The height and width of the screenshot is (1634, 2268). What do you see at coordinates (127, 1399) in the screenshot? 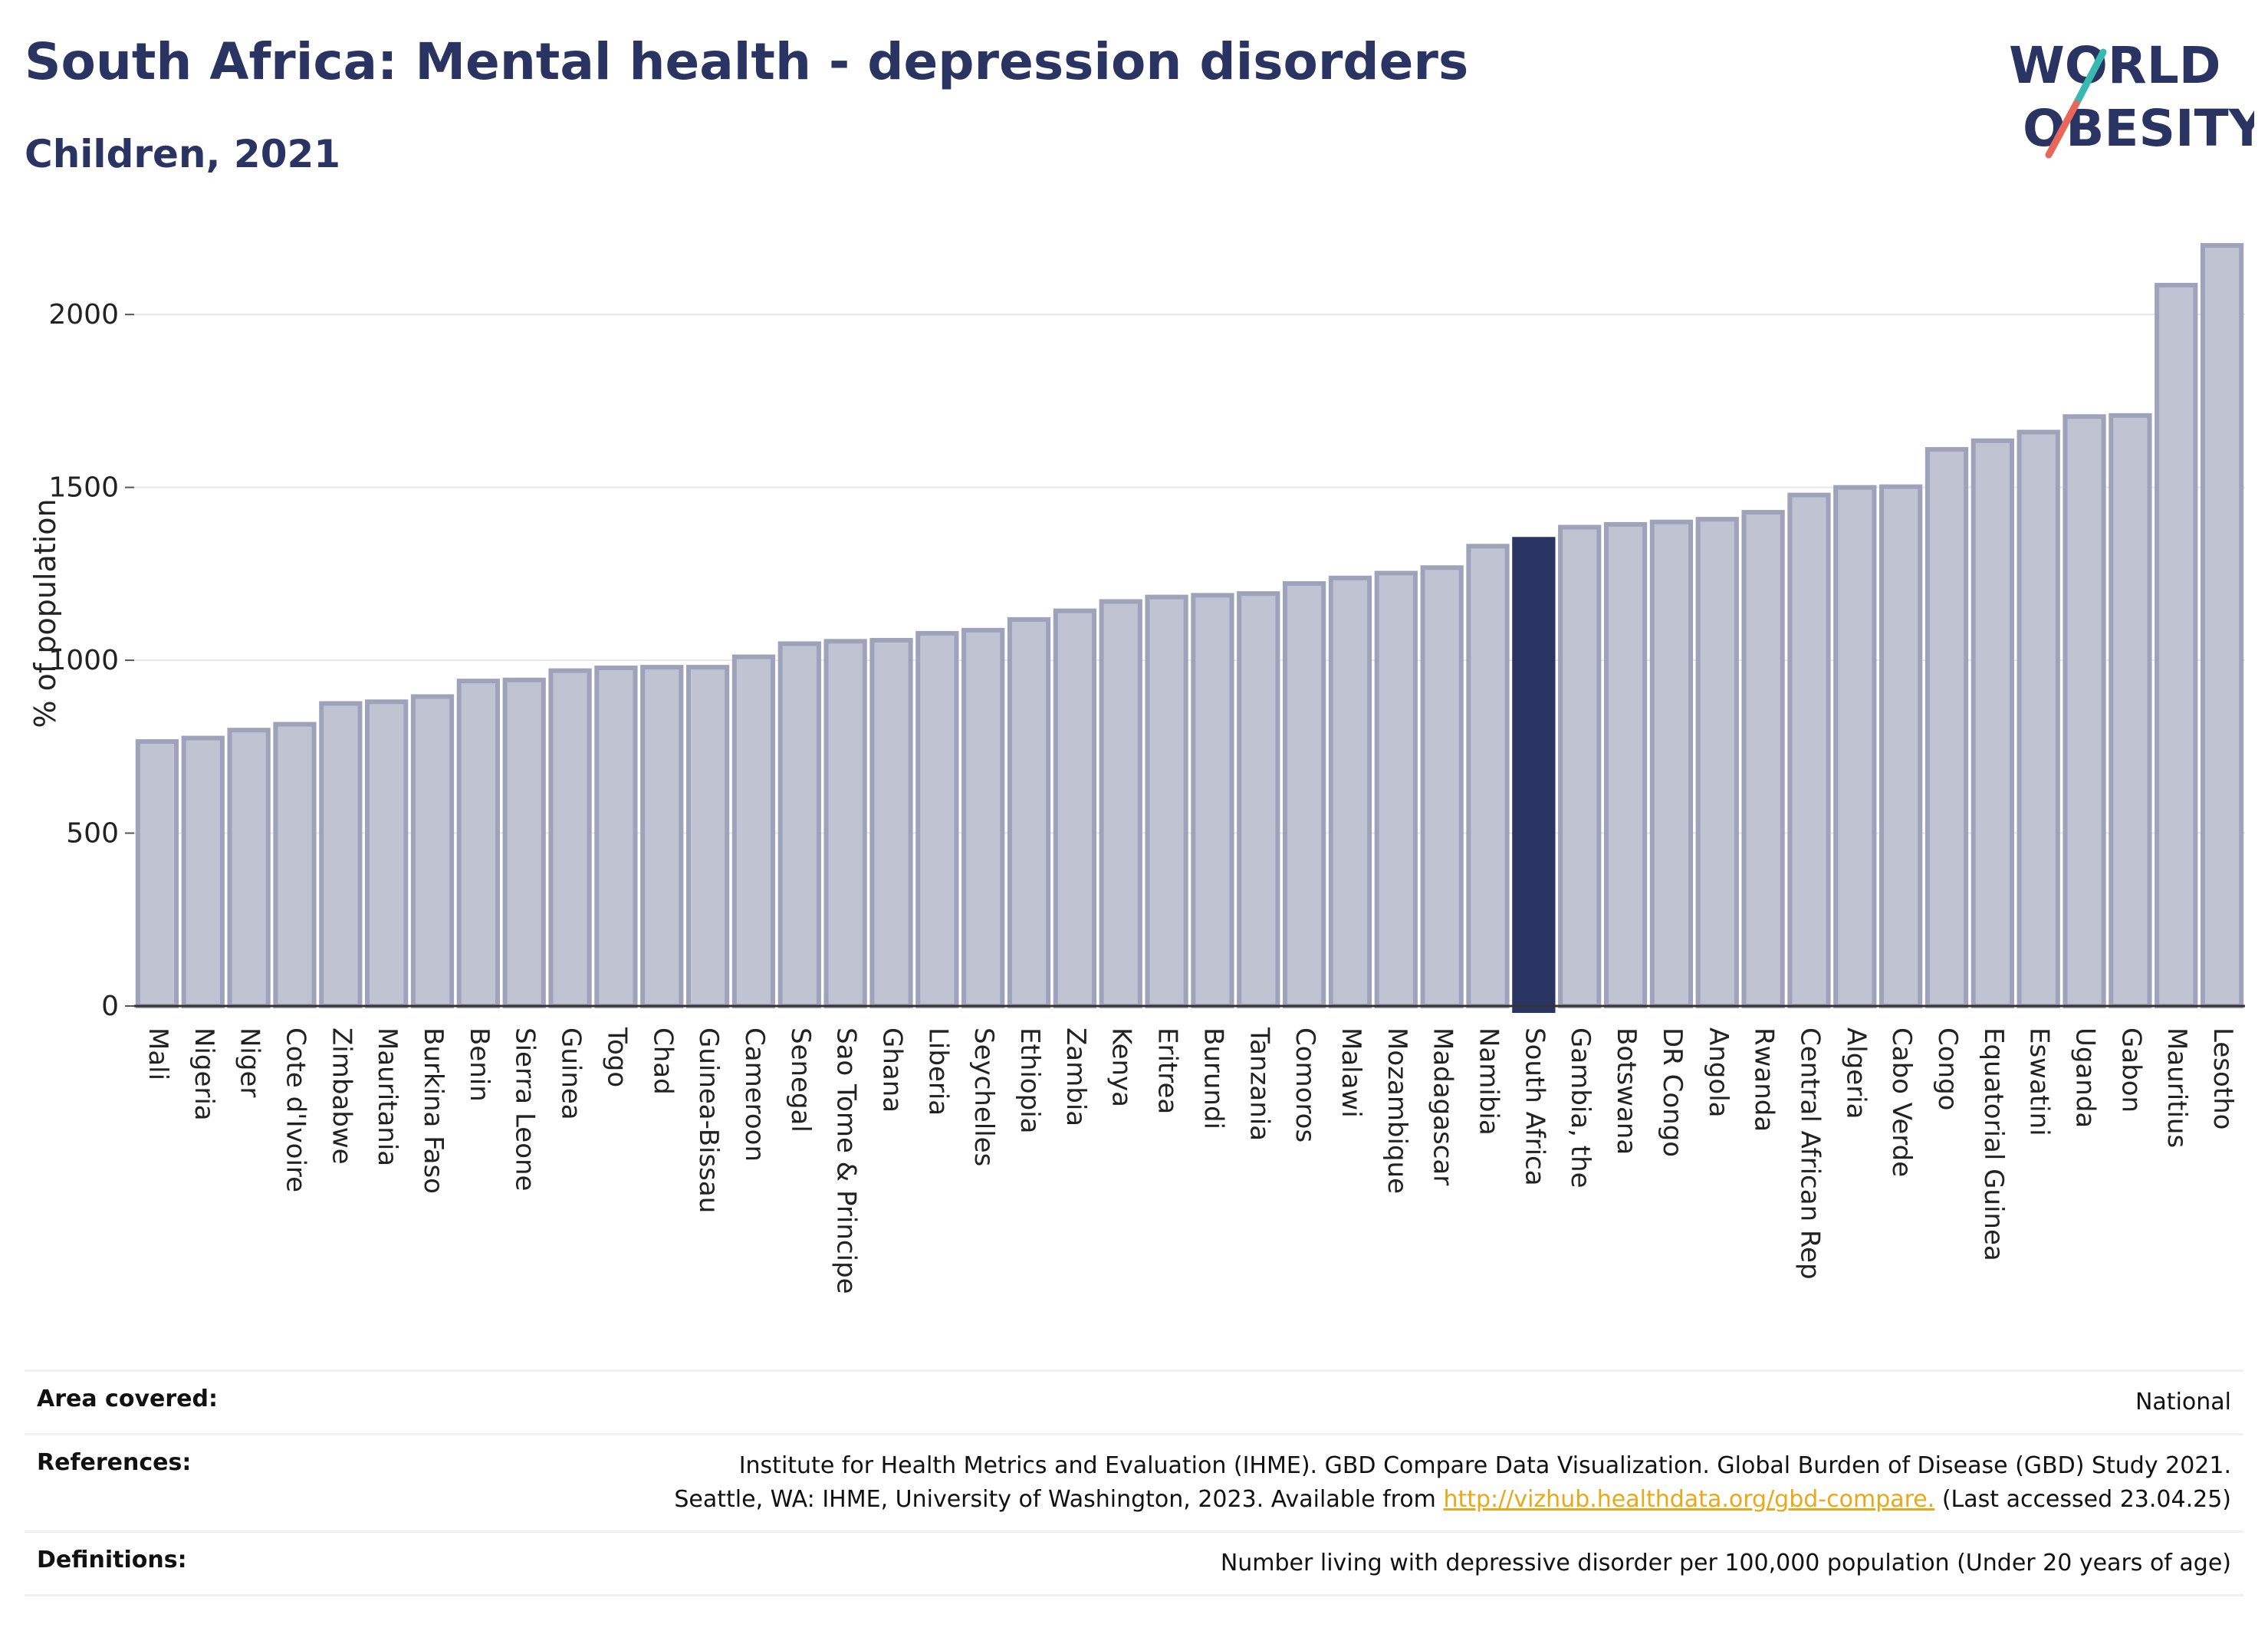
I see `area-covered-label: Area covered:` at bounding box center [127, 1399].